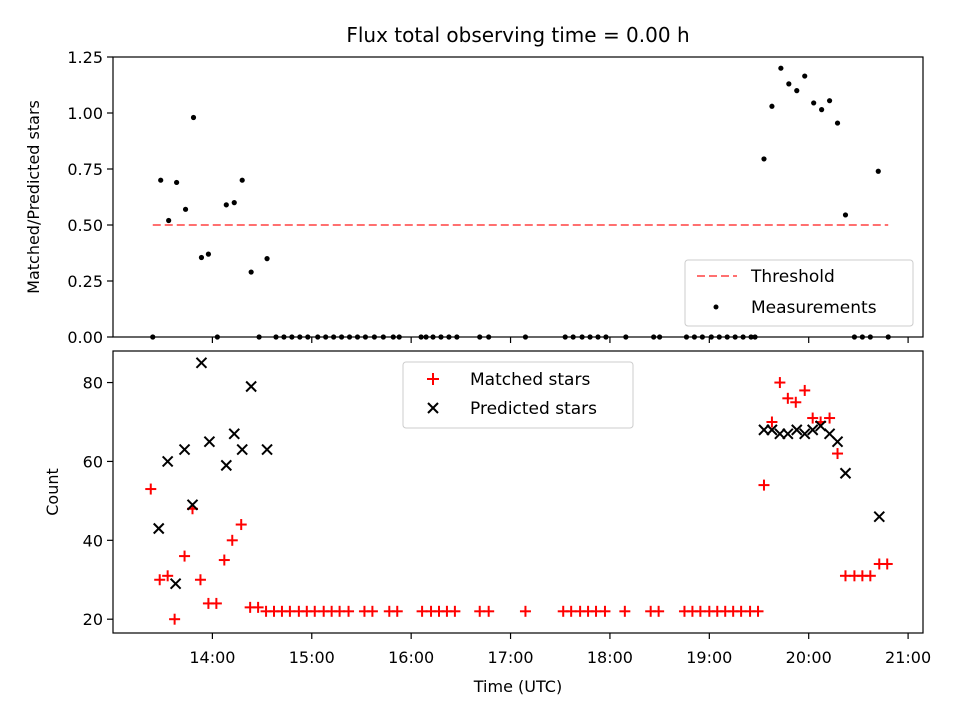 The image size is (960, 724). What do you see at coordinates (411, 657) in the screenshot?
I see `xtick-label-2: 16:00` at bounding box center [411, 657].